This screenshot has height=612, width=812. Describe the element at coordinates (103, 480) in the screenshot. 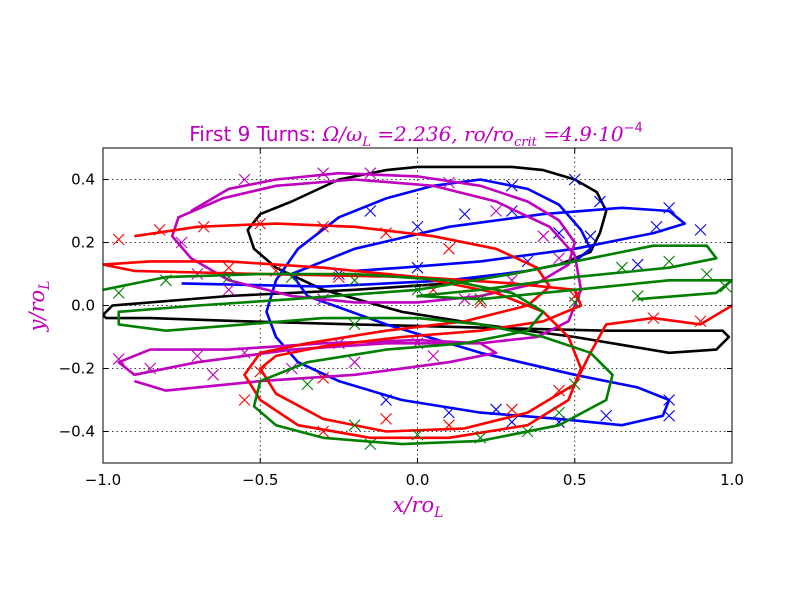

I see `x-tick-label: −1.0` at that location.